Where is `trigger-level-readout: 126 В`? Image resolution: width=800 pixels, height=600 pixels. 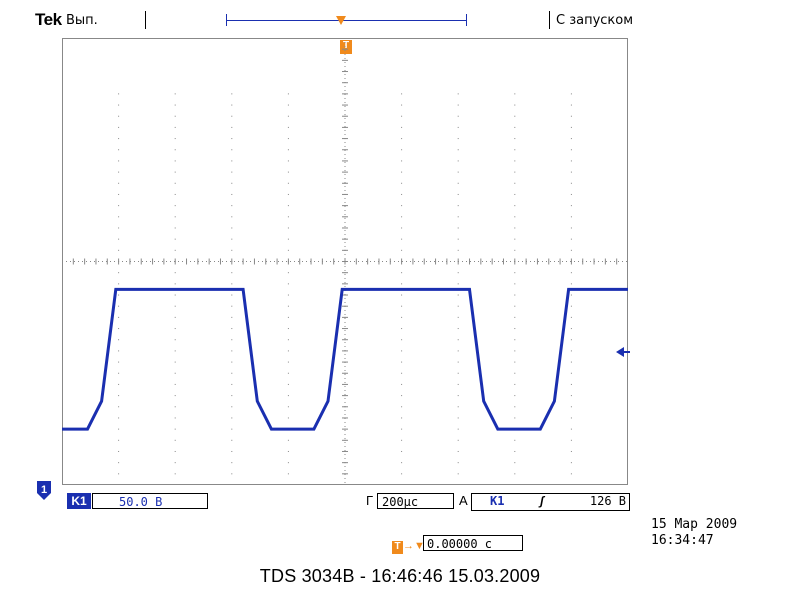 trigger-level-readout: 126 В is located at coordinates (607, 501).